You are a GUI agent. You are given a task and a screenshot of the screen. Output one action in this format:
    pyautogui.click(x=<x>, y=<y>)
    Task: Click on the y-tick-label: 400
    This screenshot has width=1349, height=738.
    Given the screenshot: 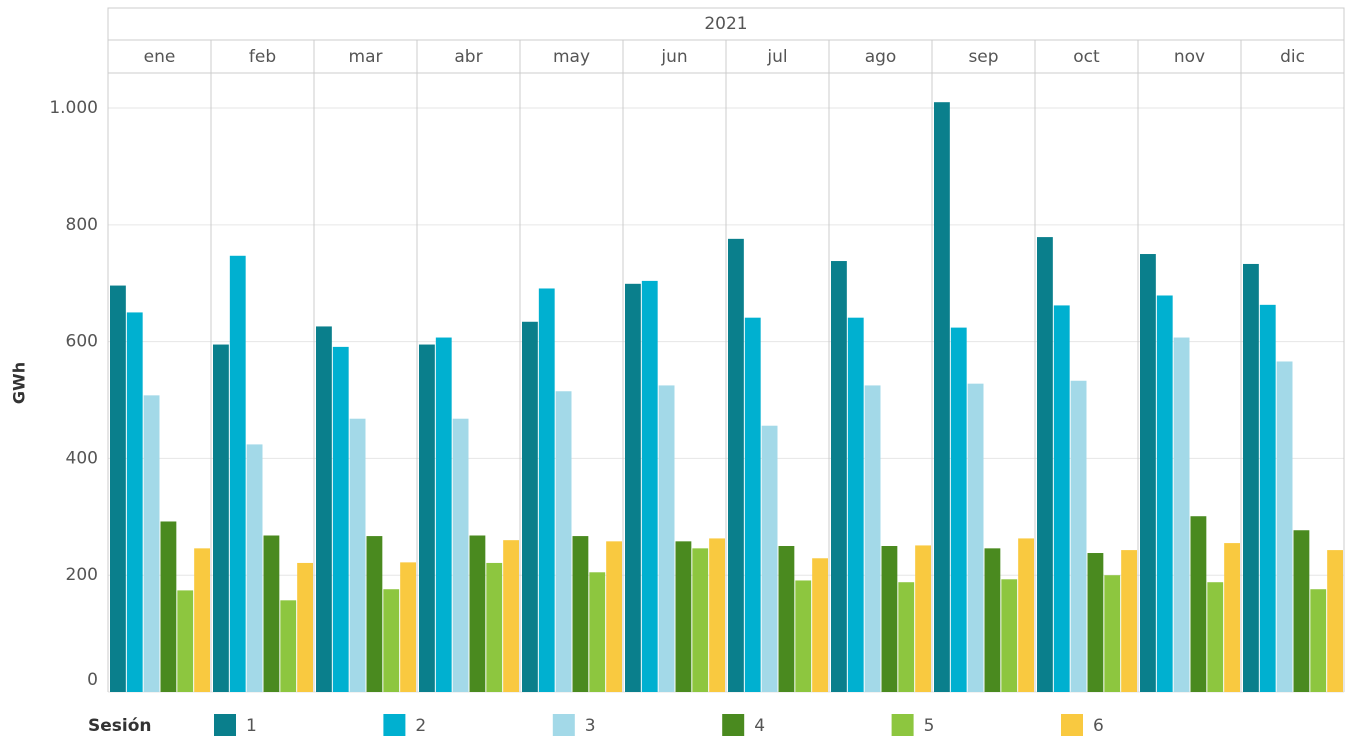 What is the action you would take?
    pyautogui.click(x=82, y=458)
    